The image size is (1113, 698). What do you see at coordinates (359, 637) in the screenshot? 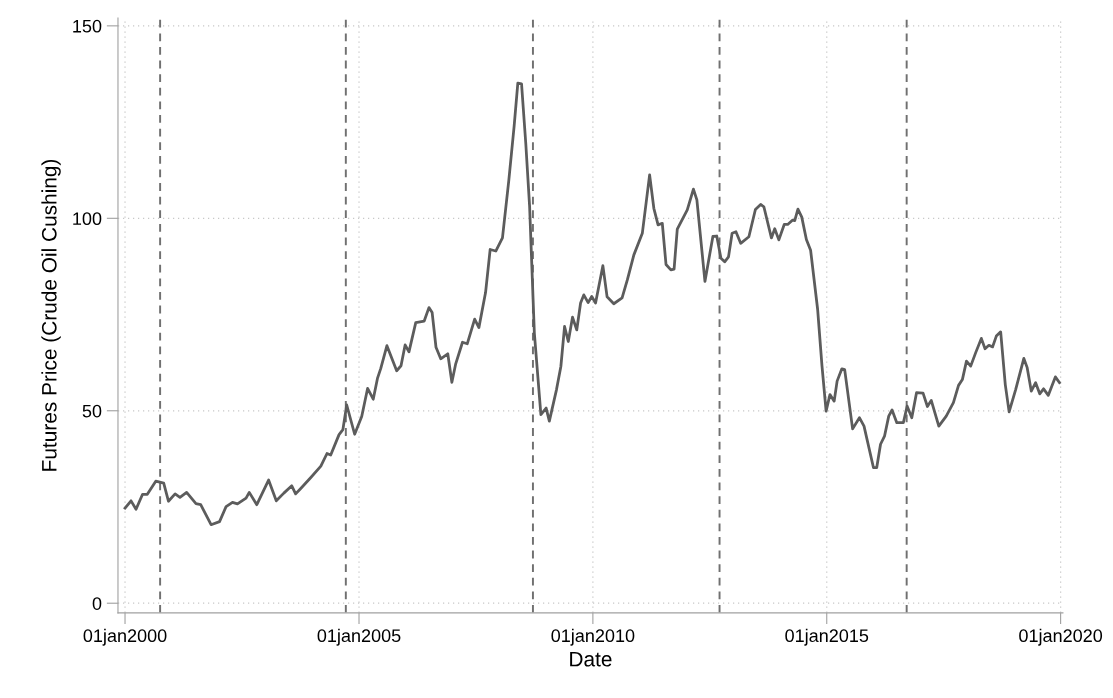
I see `x-tick-label: 01jan2005` at bounding box center [359, 637].